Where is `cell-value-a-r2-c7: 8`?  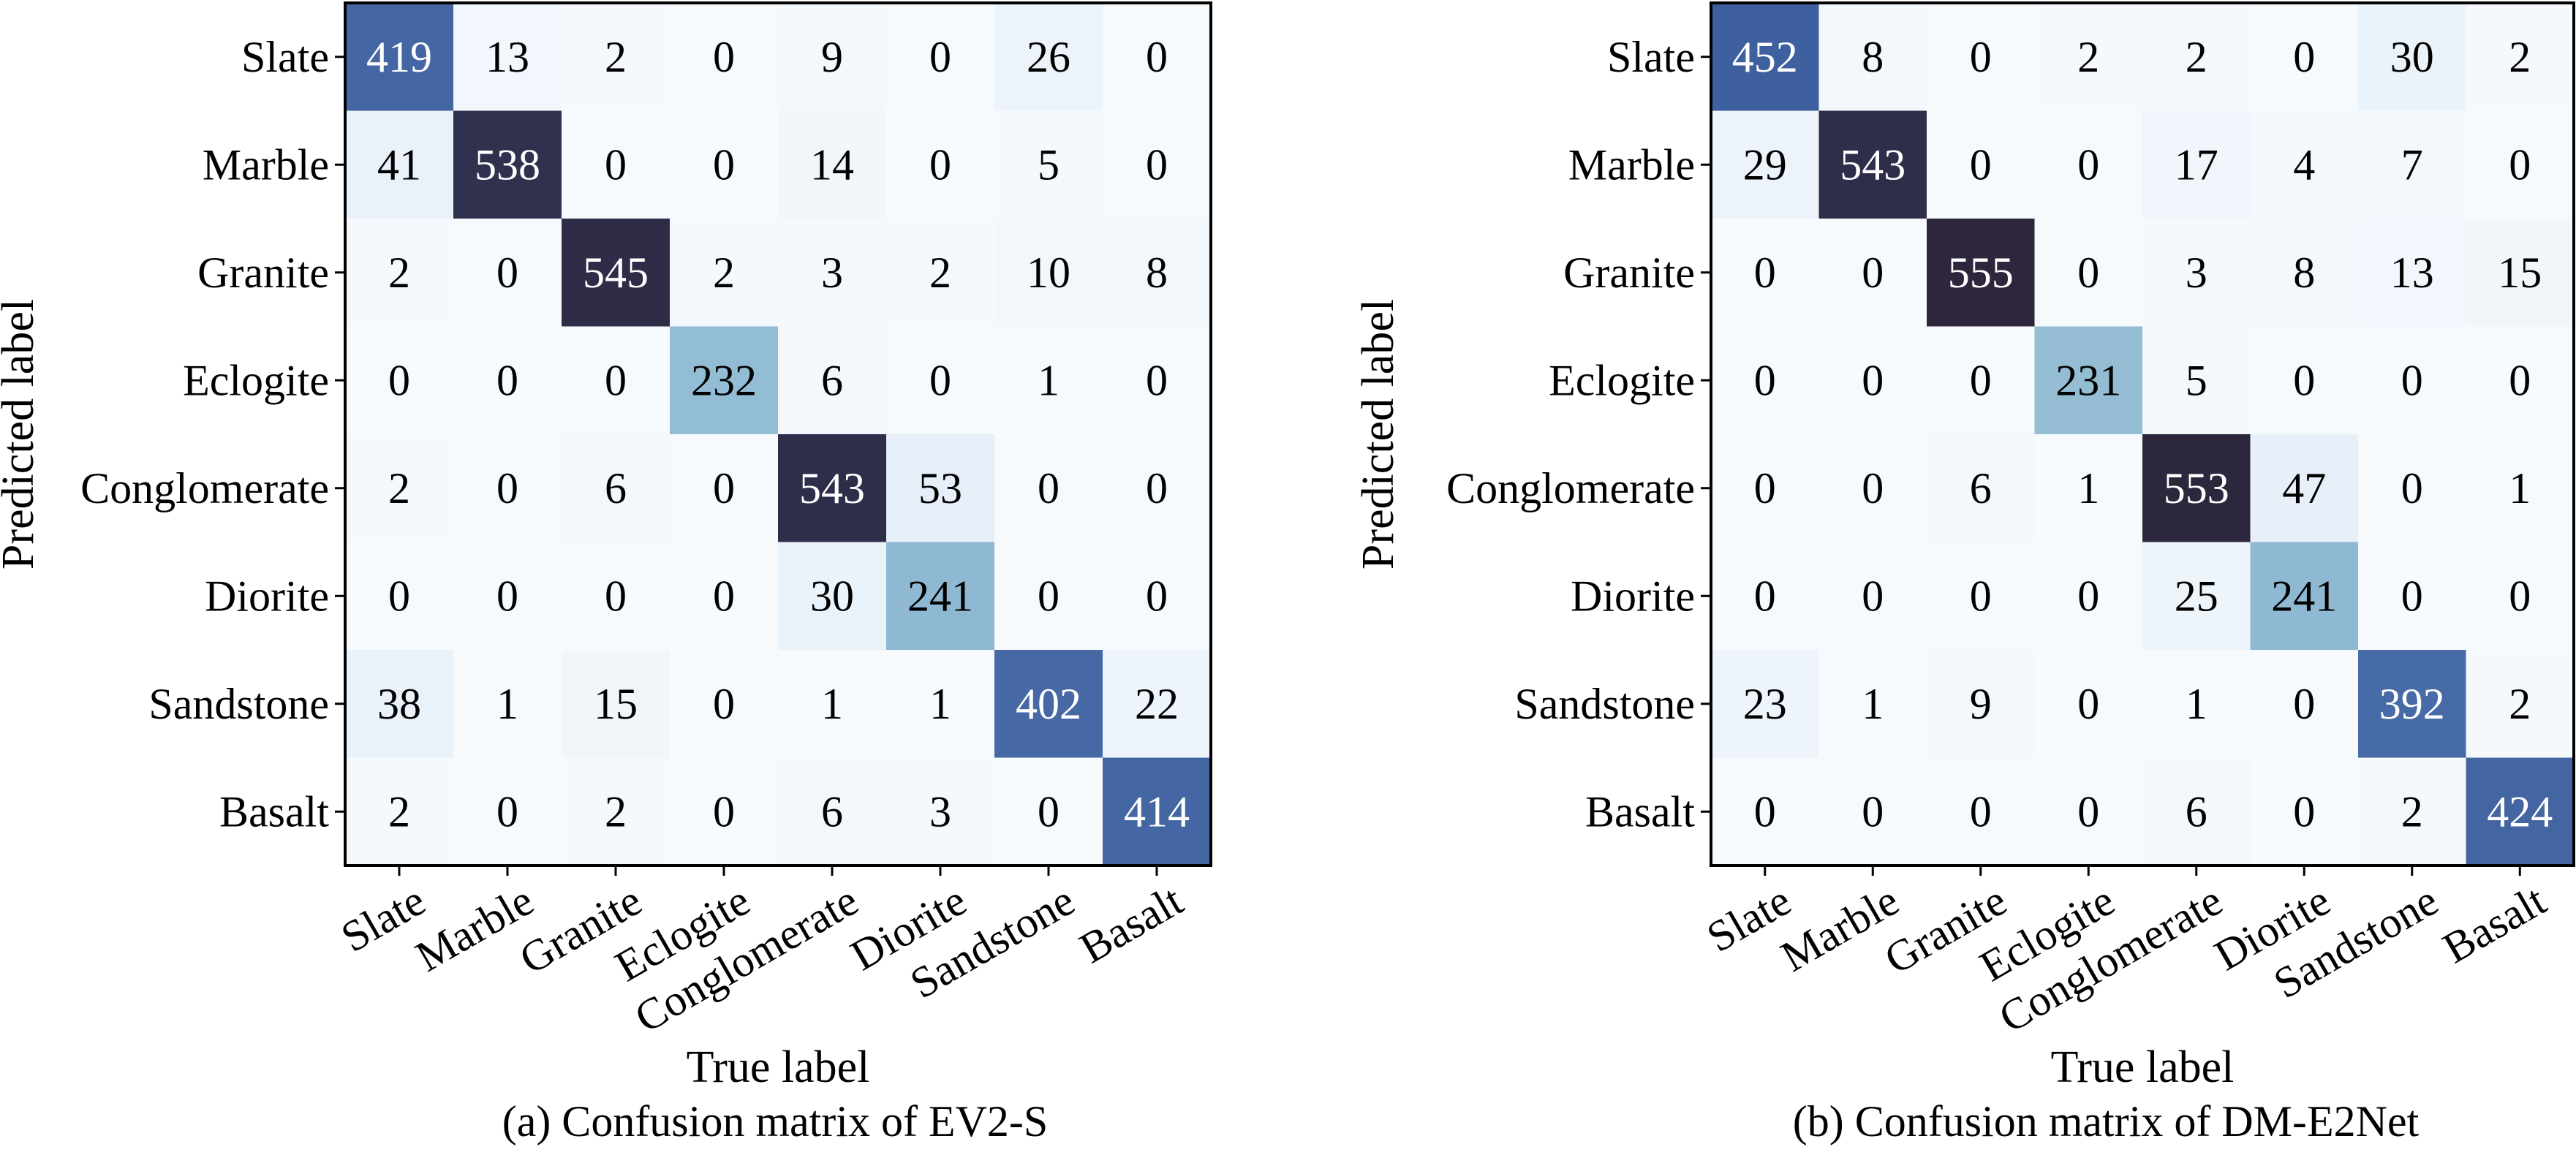
cell-value-a-r2-c7: 8 is located at coordinates (1157, 273).